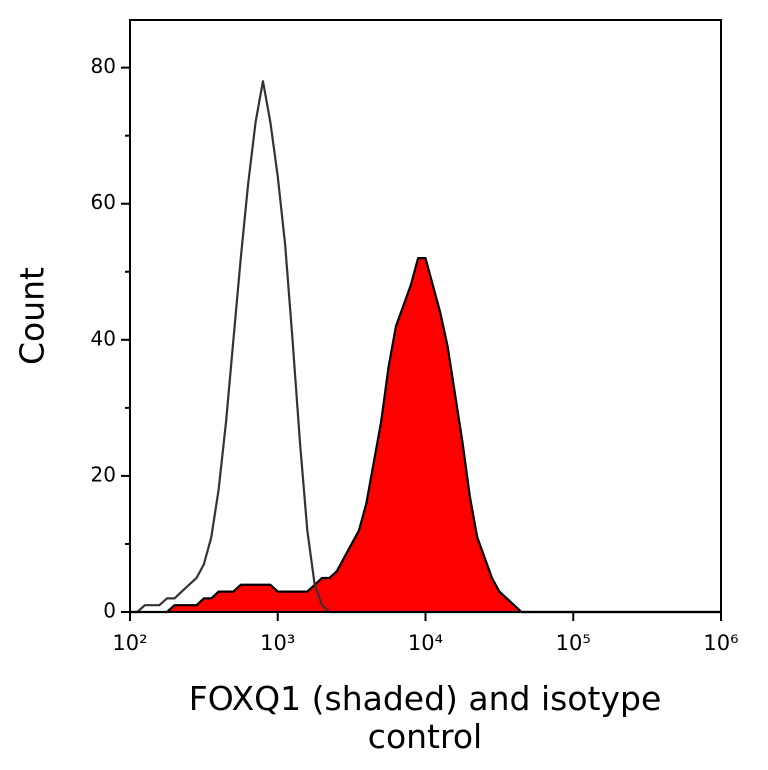 The width and height of the screenshot is (768, 770). What do you see at coordinates (103, 202) in the screenshot?
I see `y-tick-label: 60` at bounding box center [103, 202].